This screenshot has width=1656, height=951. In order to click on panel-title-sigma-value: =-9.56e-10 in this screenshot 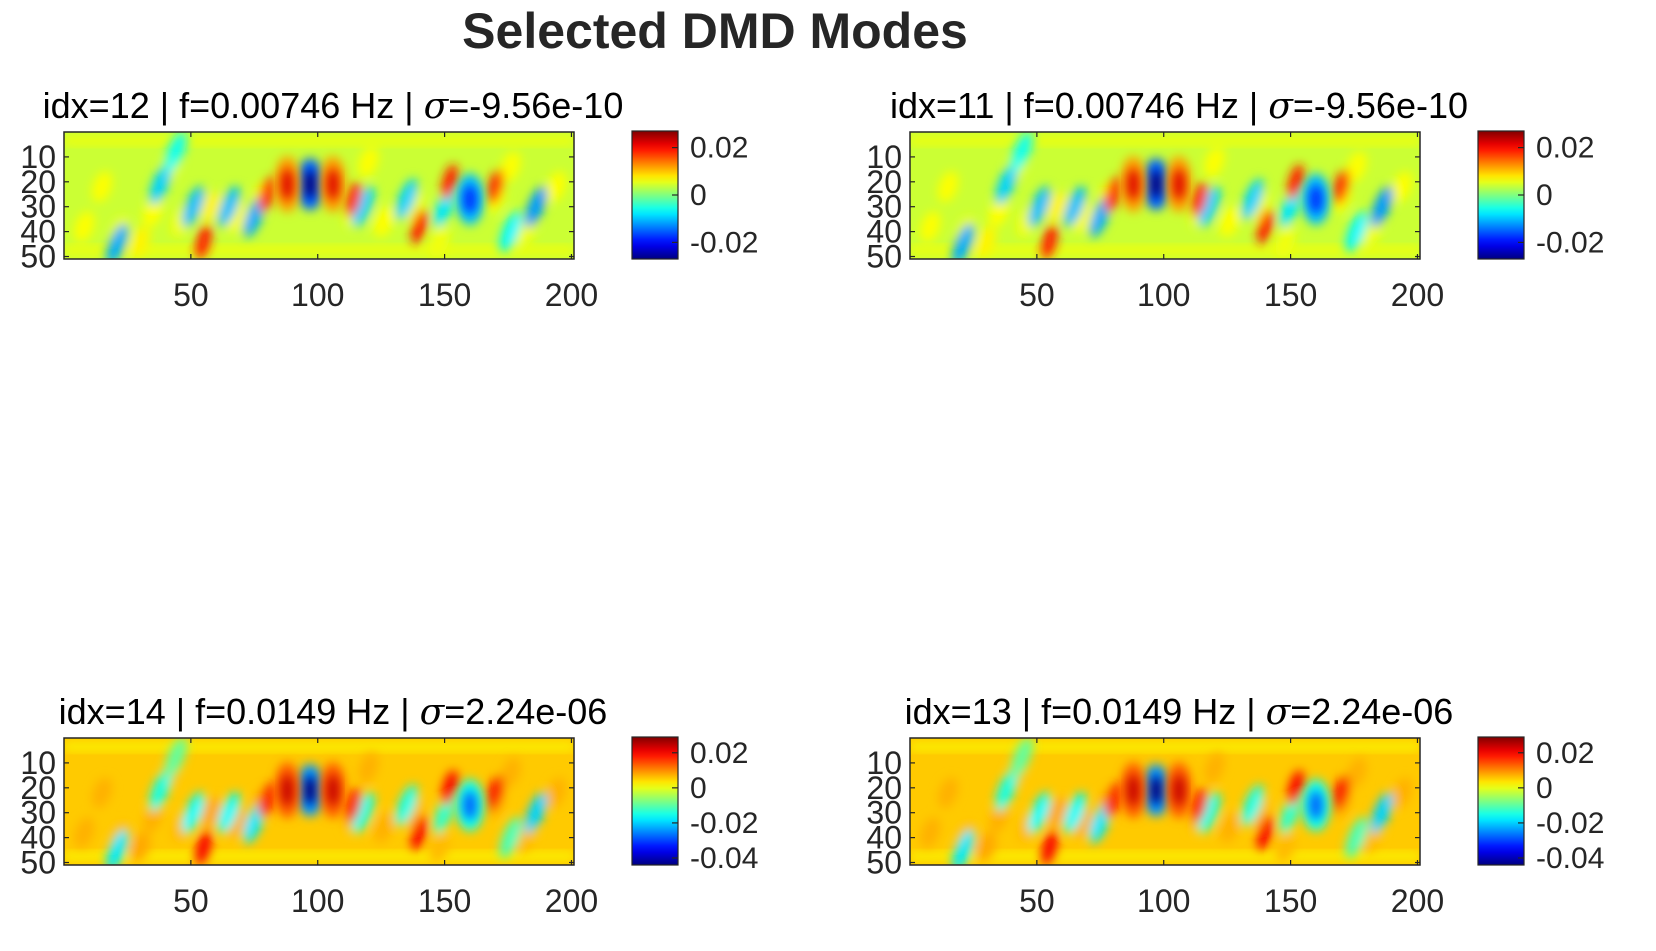, I will do `click(1380, 105)`.